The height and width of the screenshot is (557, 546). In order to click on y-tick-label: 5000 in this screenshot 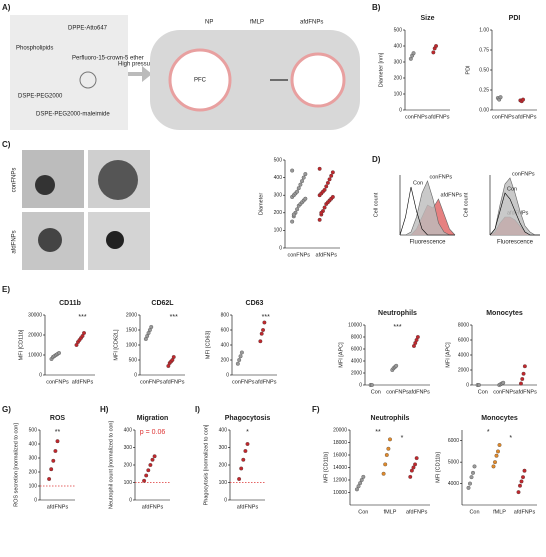, I will do `click(453, 462)`.